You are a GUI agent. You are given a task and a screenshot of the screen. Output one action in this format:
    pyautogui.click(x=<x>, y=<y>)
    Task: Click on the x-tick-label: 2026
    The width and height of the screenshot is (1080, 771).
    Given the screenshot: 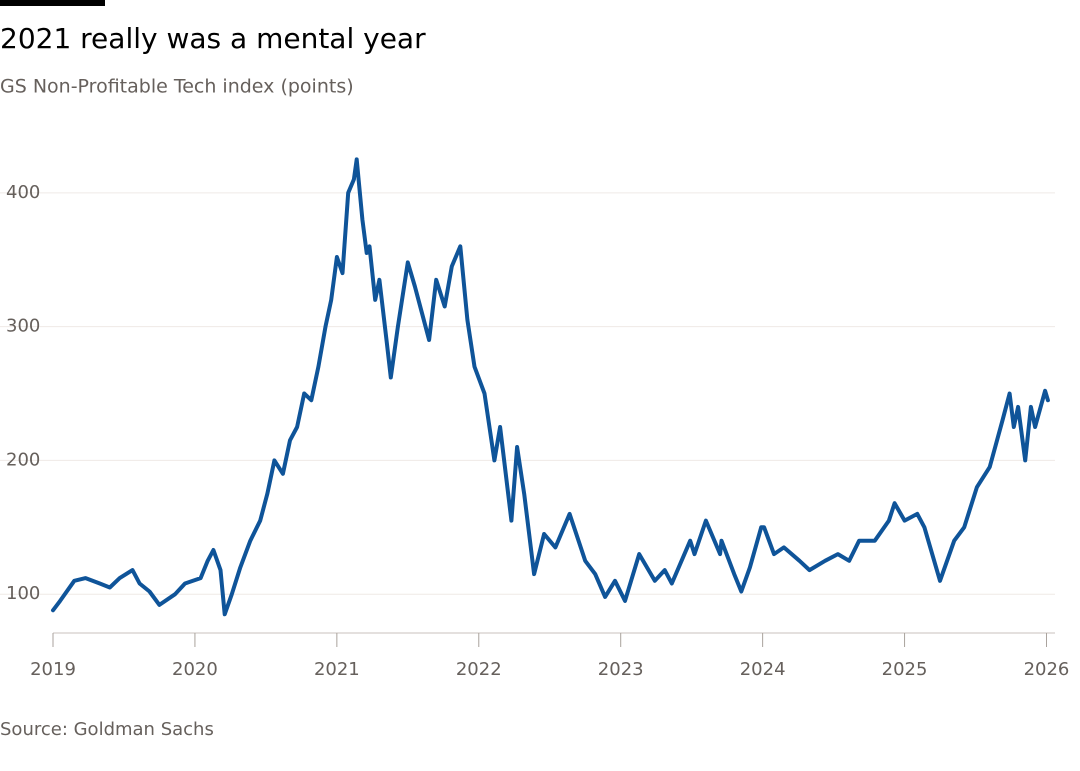 What is the action you would take?
    pyautogui.click(x=1047, y=669)
    